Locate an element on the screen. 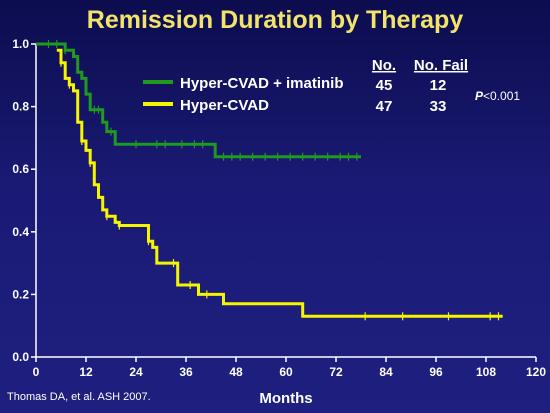 The width and height of the screenshot is (550, 413). table-cell-fail-hypercvad: 33 is located at coordinates (438, 106).